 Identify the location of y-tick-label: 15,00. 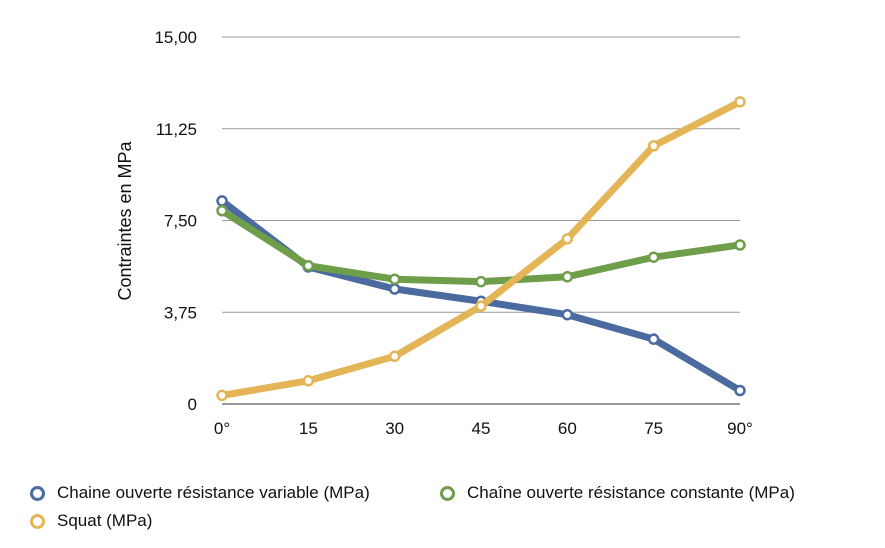
(175, 37).